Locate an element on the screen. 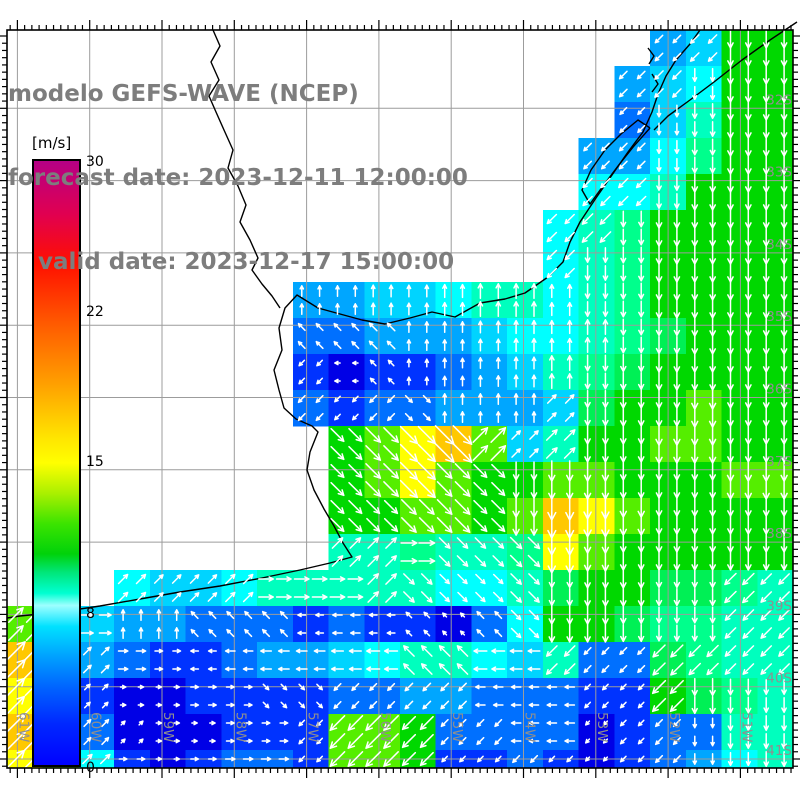 This screenshot has height=800, width=800. svg-text: 8 is located at coordinates (90, 614).